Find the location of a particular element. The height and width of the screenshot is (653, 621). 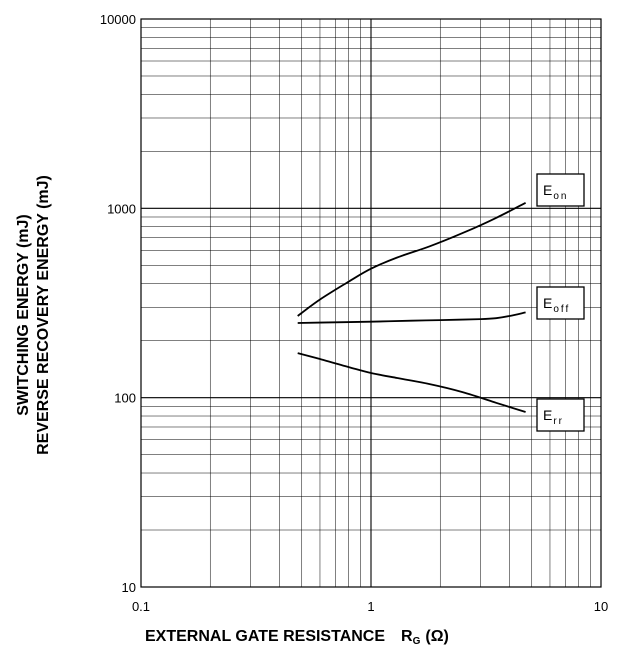

label-text: Eon is located at coordinates (555, 192).